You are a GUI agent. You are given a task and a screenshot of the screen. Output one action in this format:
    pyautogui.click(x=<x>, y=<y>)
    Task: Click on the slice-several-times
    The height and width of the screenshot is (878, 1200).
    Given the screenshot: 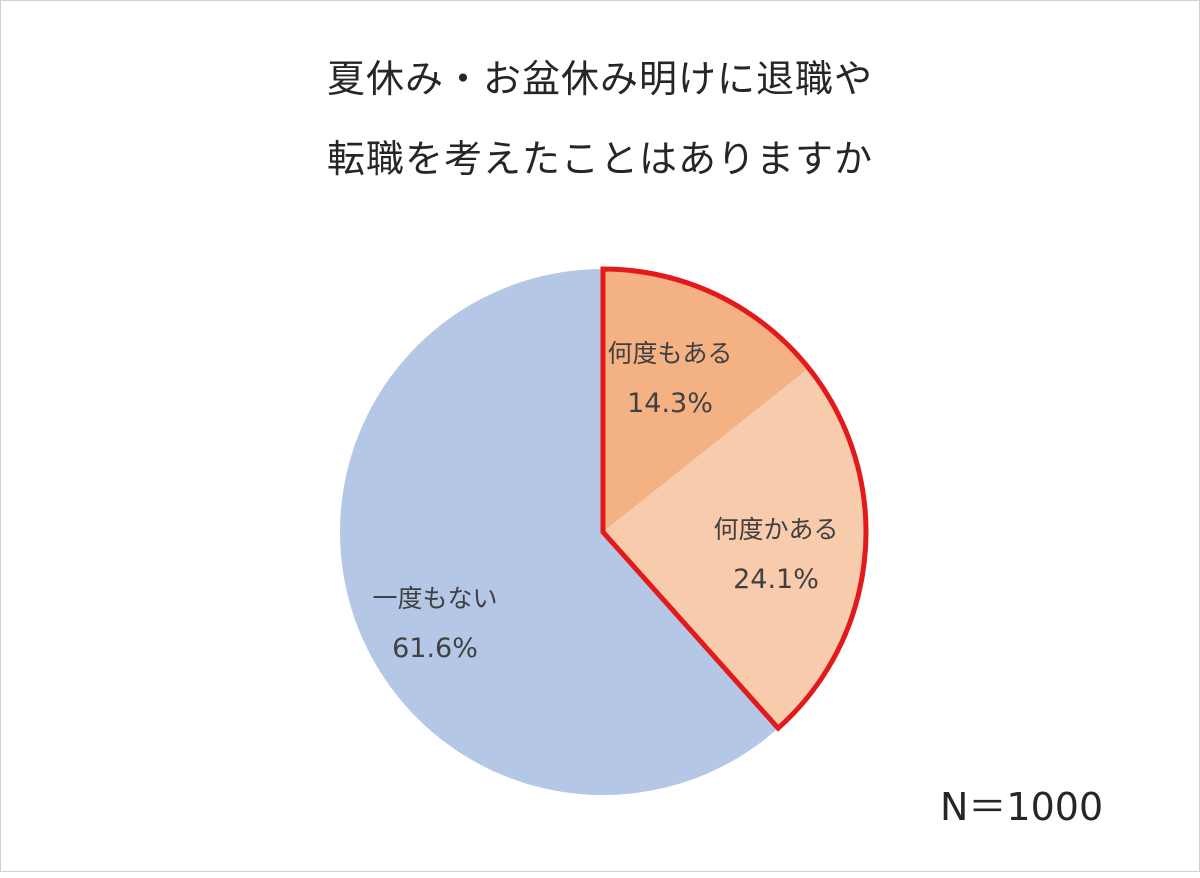 What is the action you would take?
    pyautogui.click(x=734, y=548)
    